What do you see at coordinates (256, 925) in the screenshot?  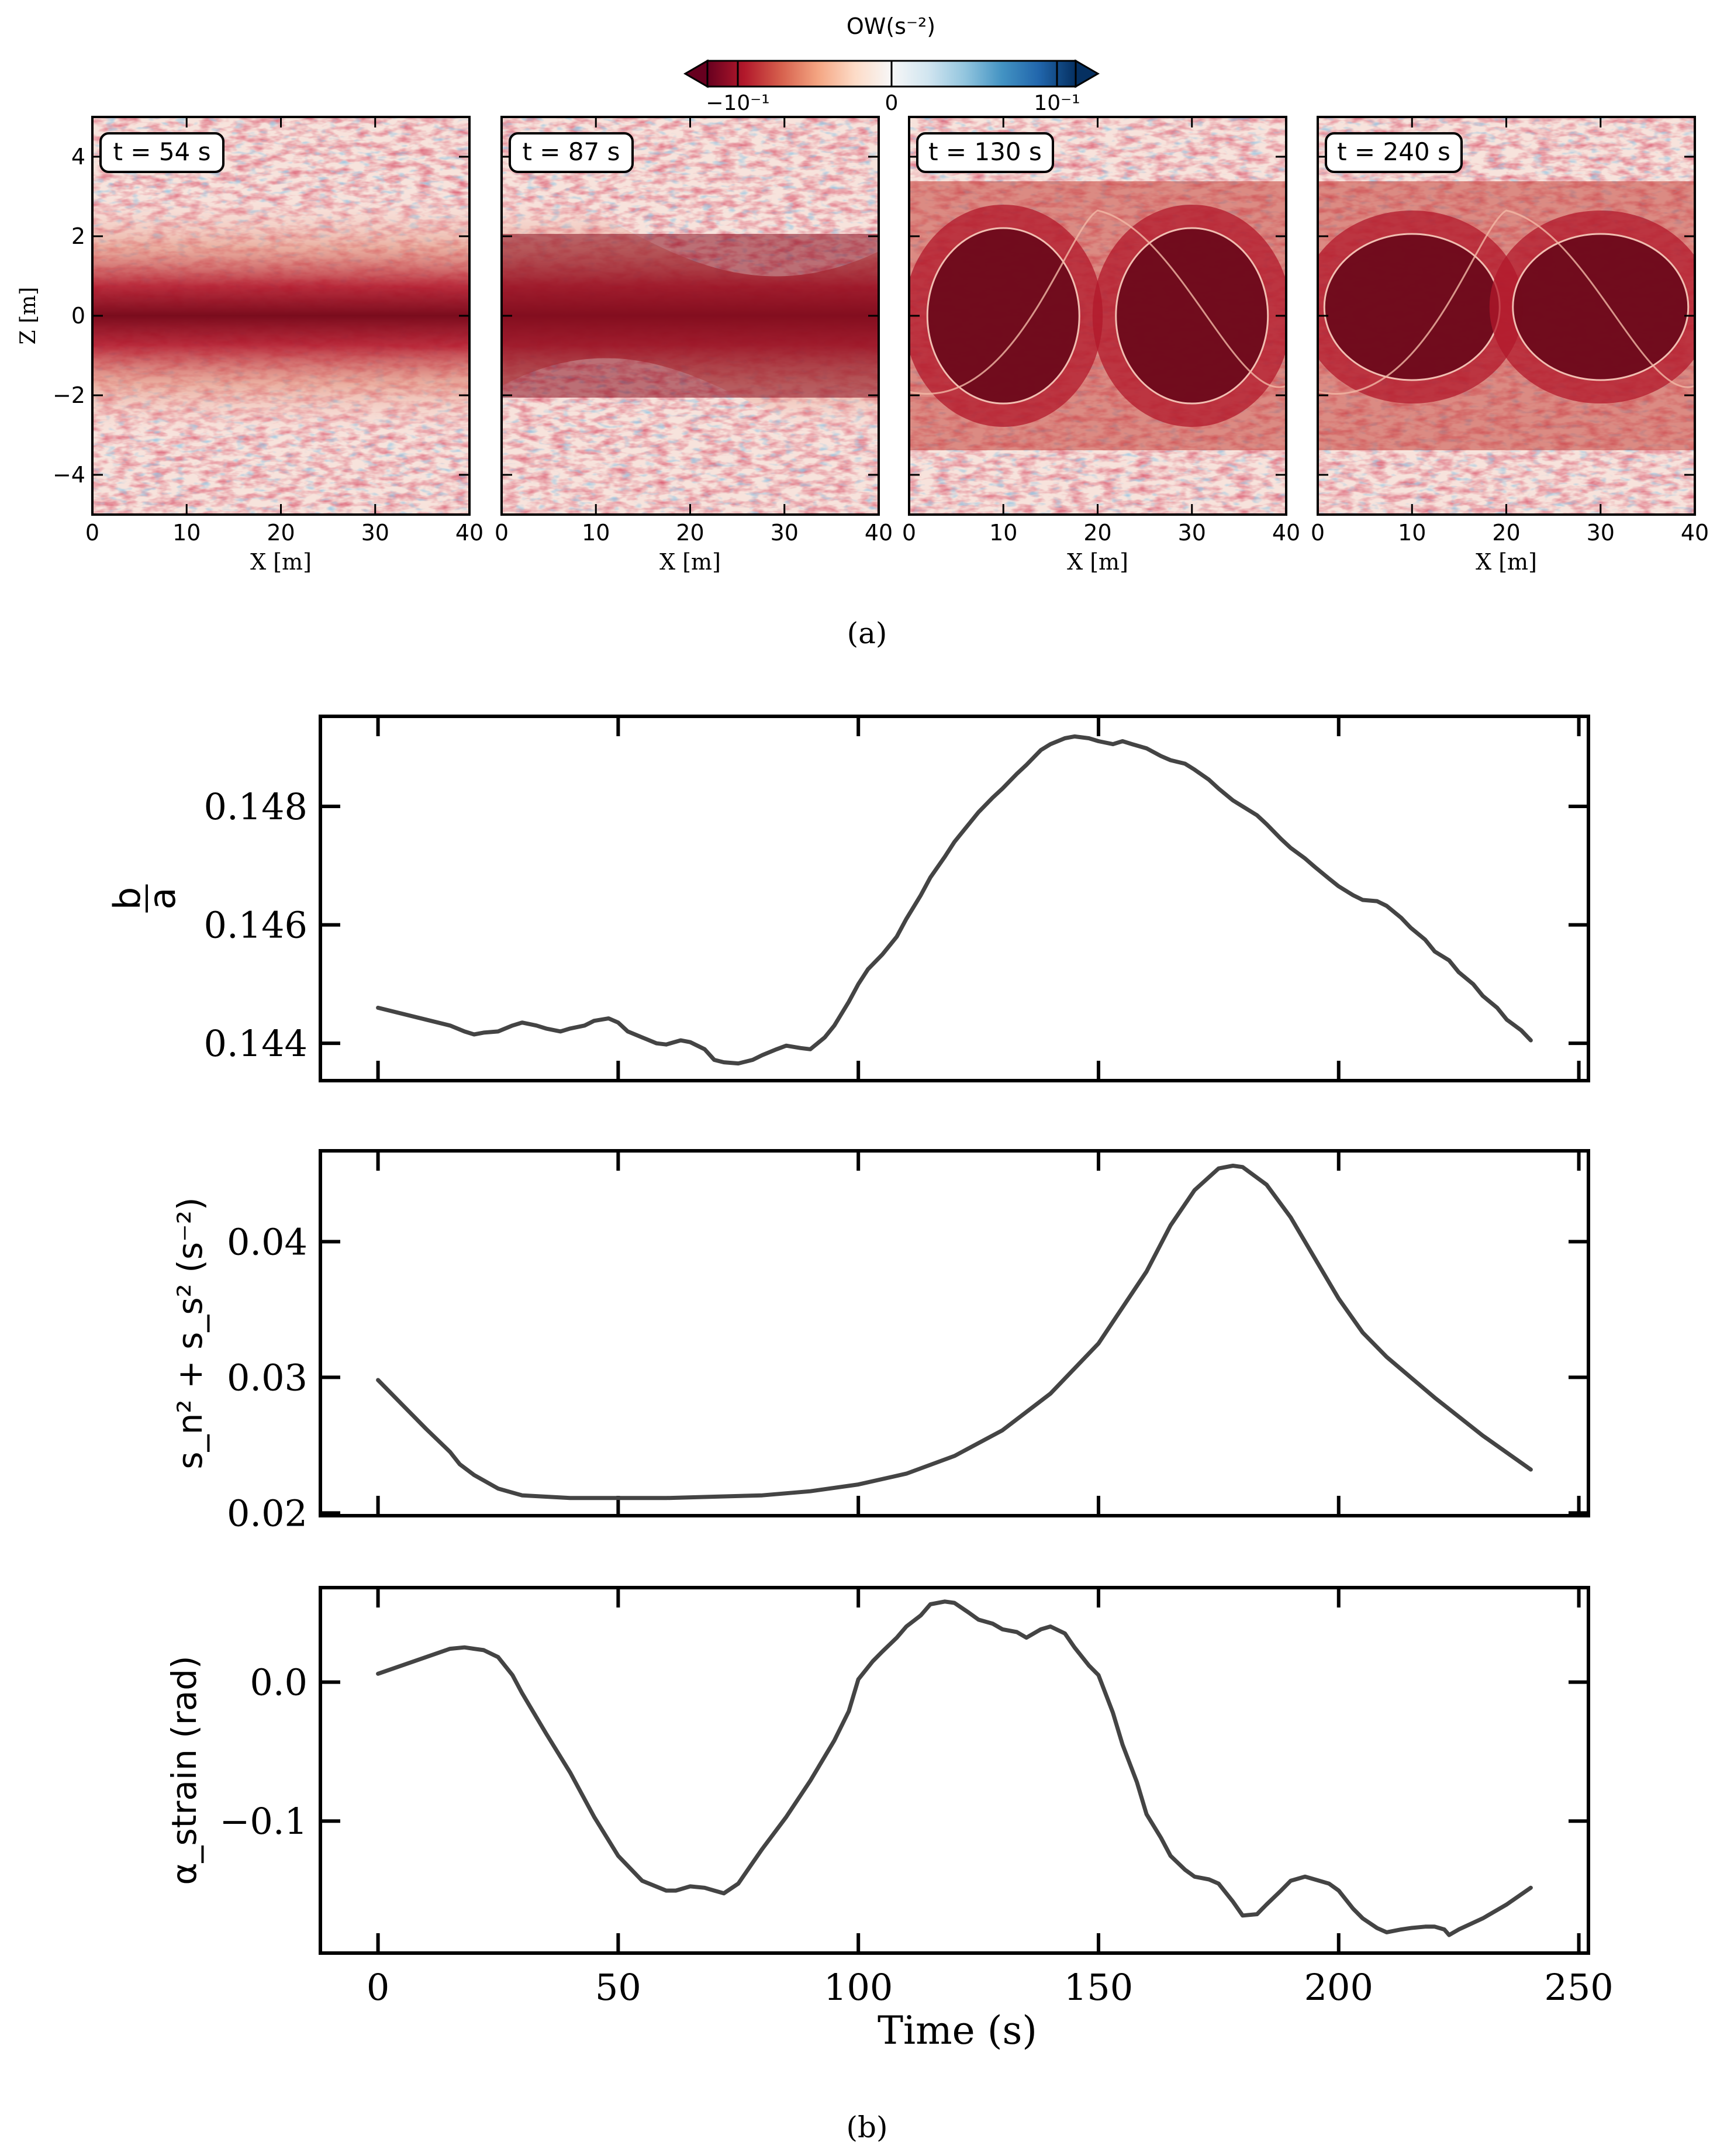 I see `y-tick-label: 0.146` at bounding box center [256, 925].